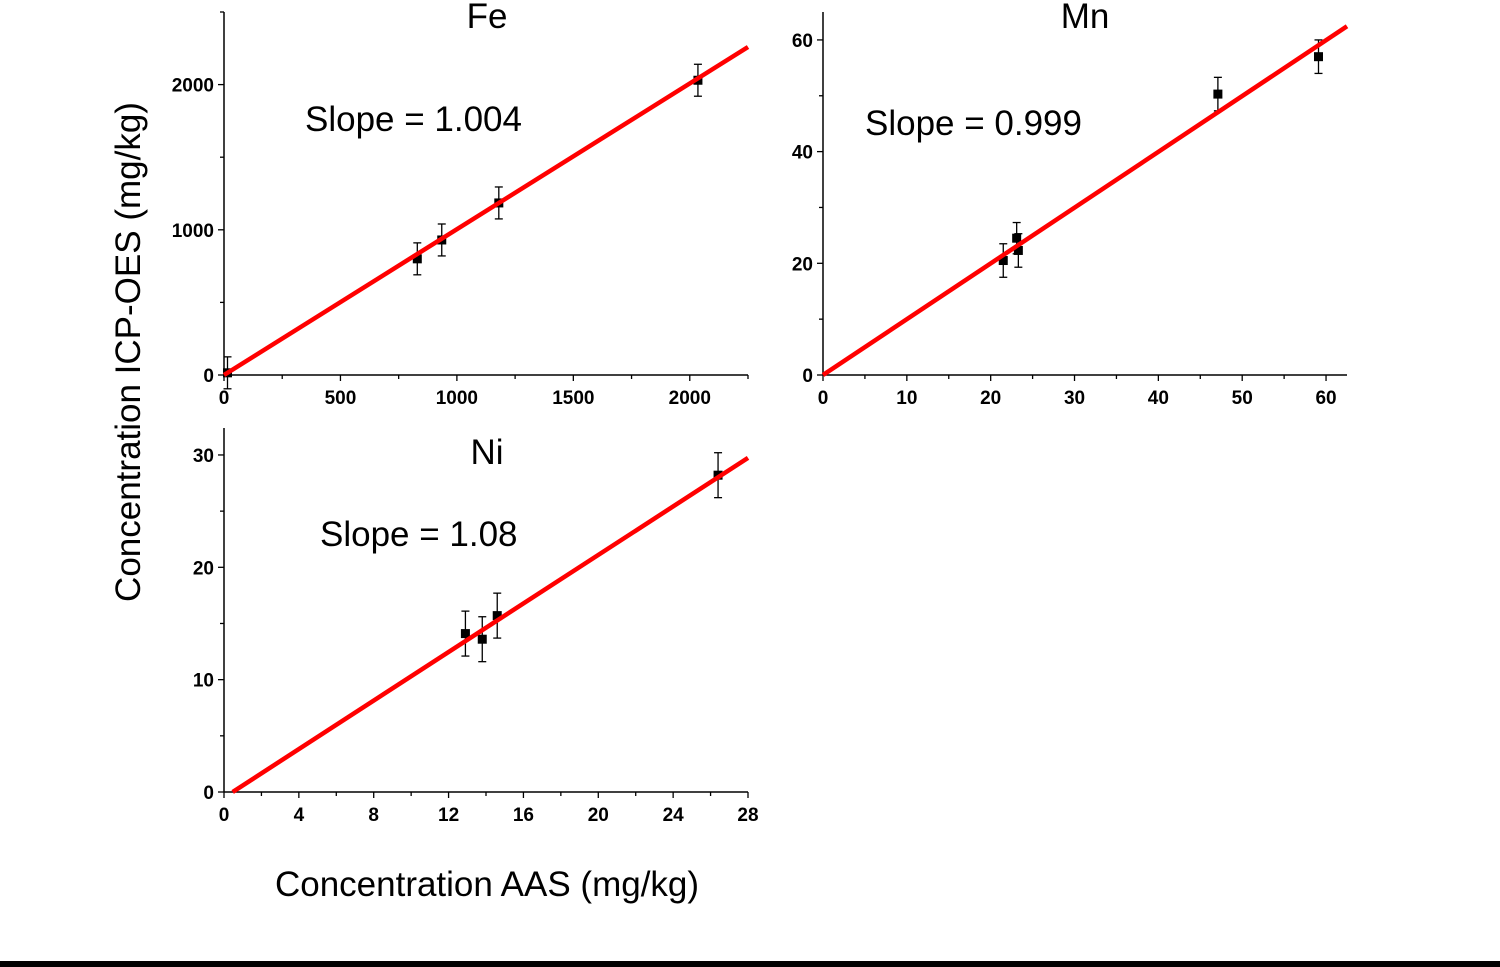 The height and width of the screenshot is (967, 1500). What do you see at coordinates (573, 398) in the screenshot?
I see `x-tick-label: 1500` at bounding box center [573, 398].